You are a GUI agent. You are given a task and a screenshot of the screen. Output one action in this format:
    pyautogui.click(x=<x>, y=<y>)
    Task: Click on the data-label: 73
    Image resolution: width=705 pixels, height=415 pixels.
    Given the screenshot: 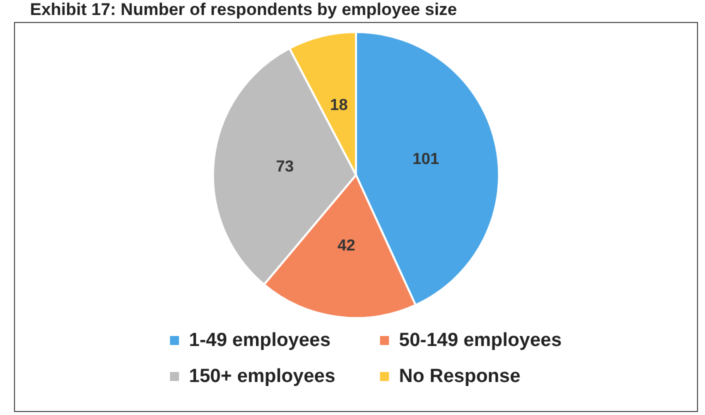 What is the action you would take?
    pyautogui.click(x=285, y=167)
    